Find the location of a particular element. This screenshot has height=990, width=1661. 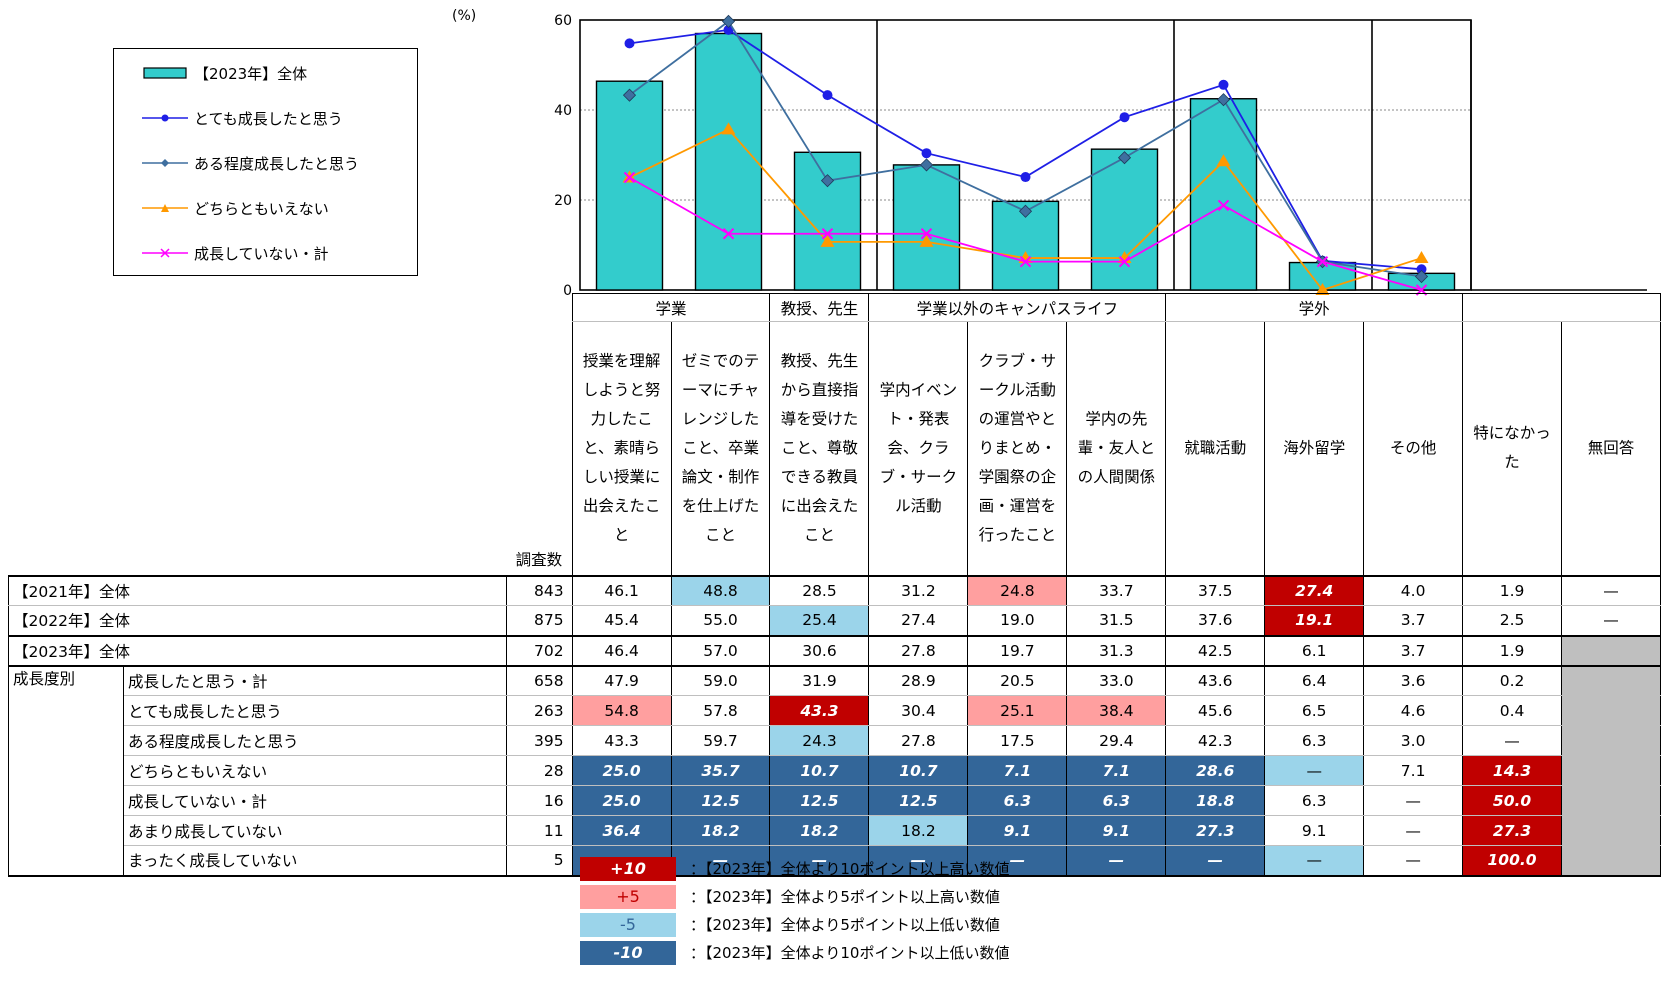

y-tick-label: 20 is located at coordinates (563, 201).